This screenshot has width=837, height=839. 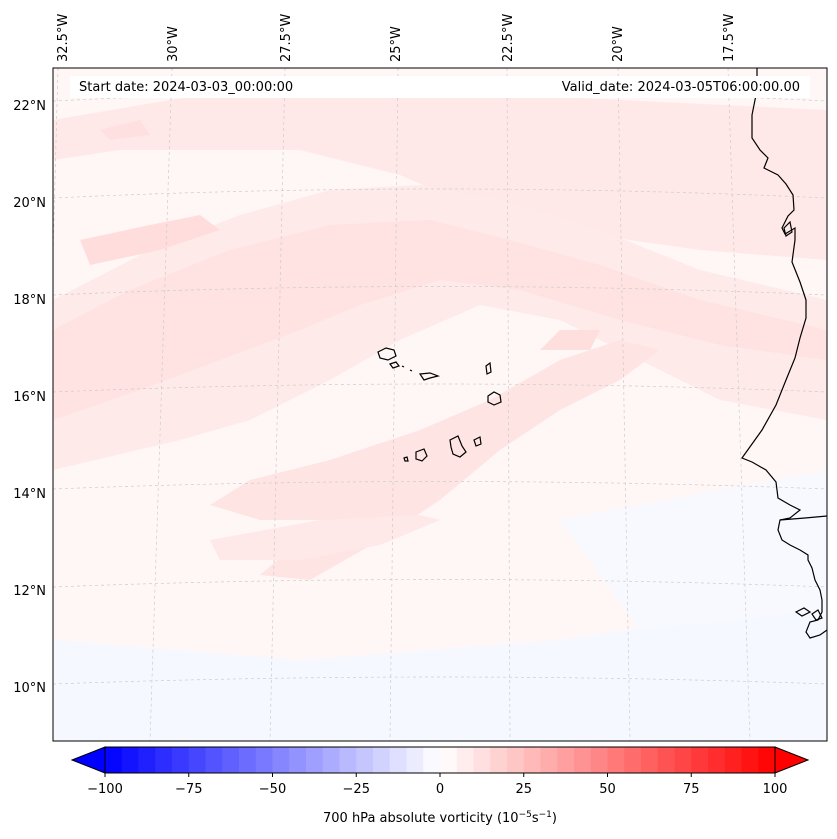 I want to click on cbar-tick-50: 50, so click(x=607, y=789).